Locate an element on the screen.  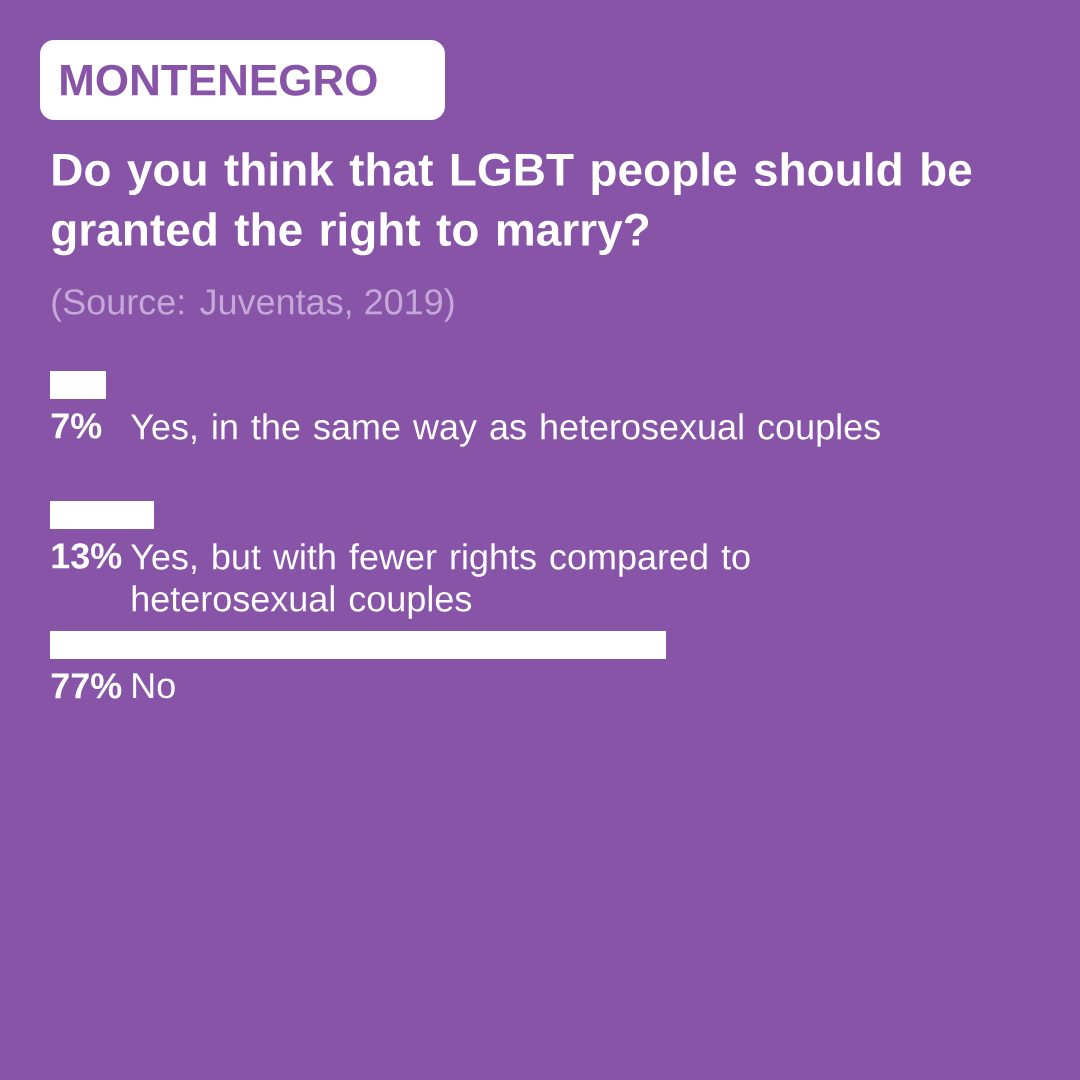
data-label: 7% is located at coordinates (76, 426).